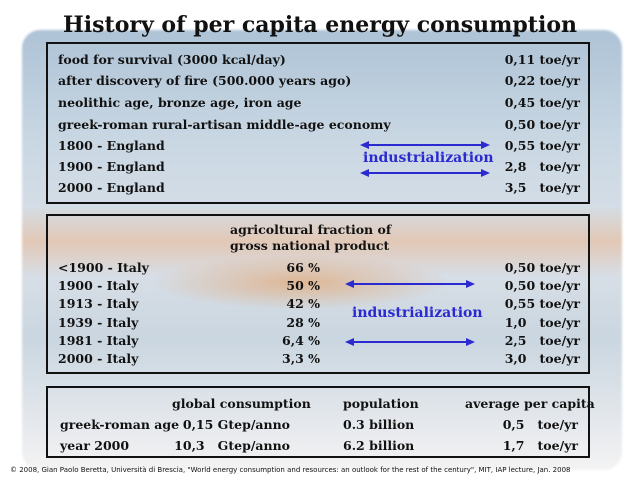  What do you see at coordinates (236, 424) in the screenshot?
I see `summary-row-consumption: 0,15 Gtep/anno` at bounding box center [236, 424].